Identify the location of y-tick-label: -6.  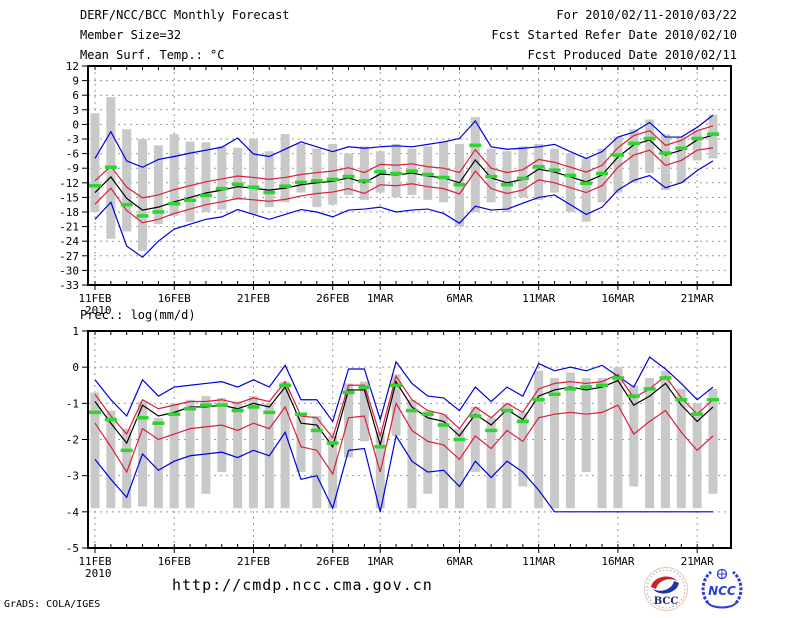
(72, 154).